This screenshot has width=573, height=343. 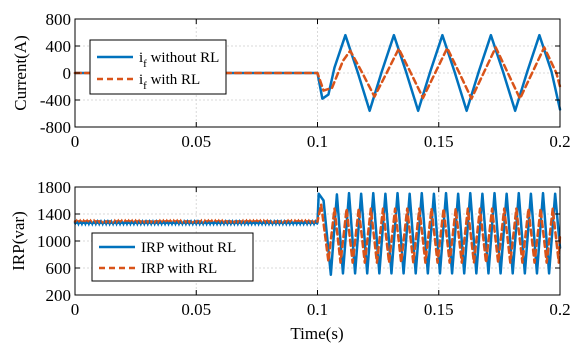 I want to click on irp-y-axis-label: IRP(var), so click(x=18, y=240).